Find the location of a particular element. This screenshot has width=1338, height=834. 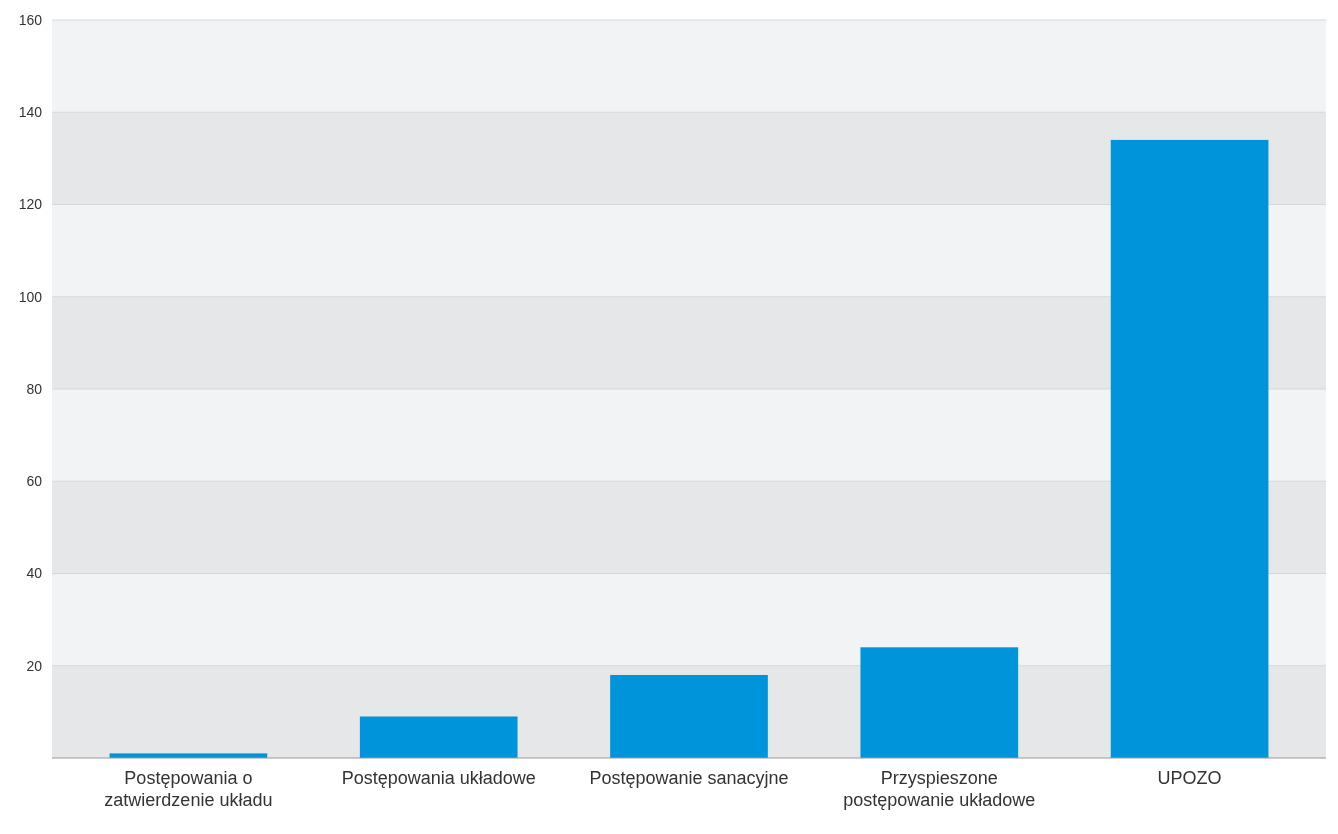

y-tick-label: 60 is located at coordinates (34, 481).